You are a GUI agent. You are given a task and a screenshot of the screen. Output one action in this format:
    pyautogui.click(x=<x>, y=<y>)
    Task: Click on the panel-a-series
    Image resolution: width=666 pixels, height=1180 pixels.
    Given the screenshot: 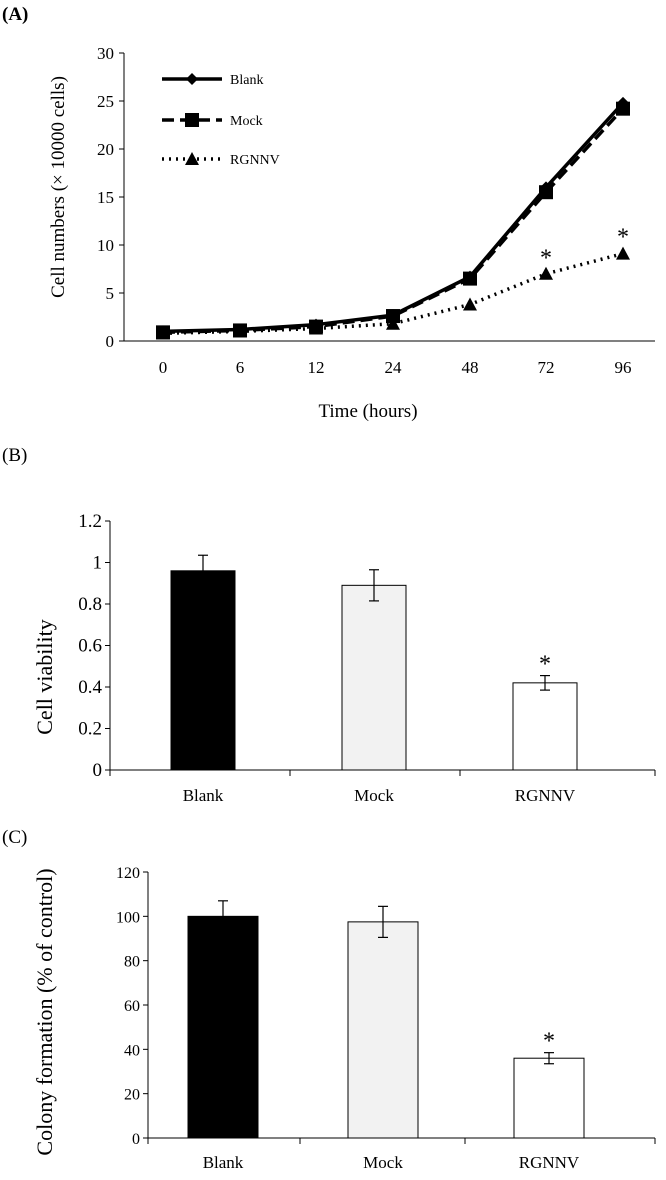 What is the action you would take?
    pyautogui.click(x=393, y=218)
    